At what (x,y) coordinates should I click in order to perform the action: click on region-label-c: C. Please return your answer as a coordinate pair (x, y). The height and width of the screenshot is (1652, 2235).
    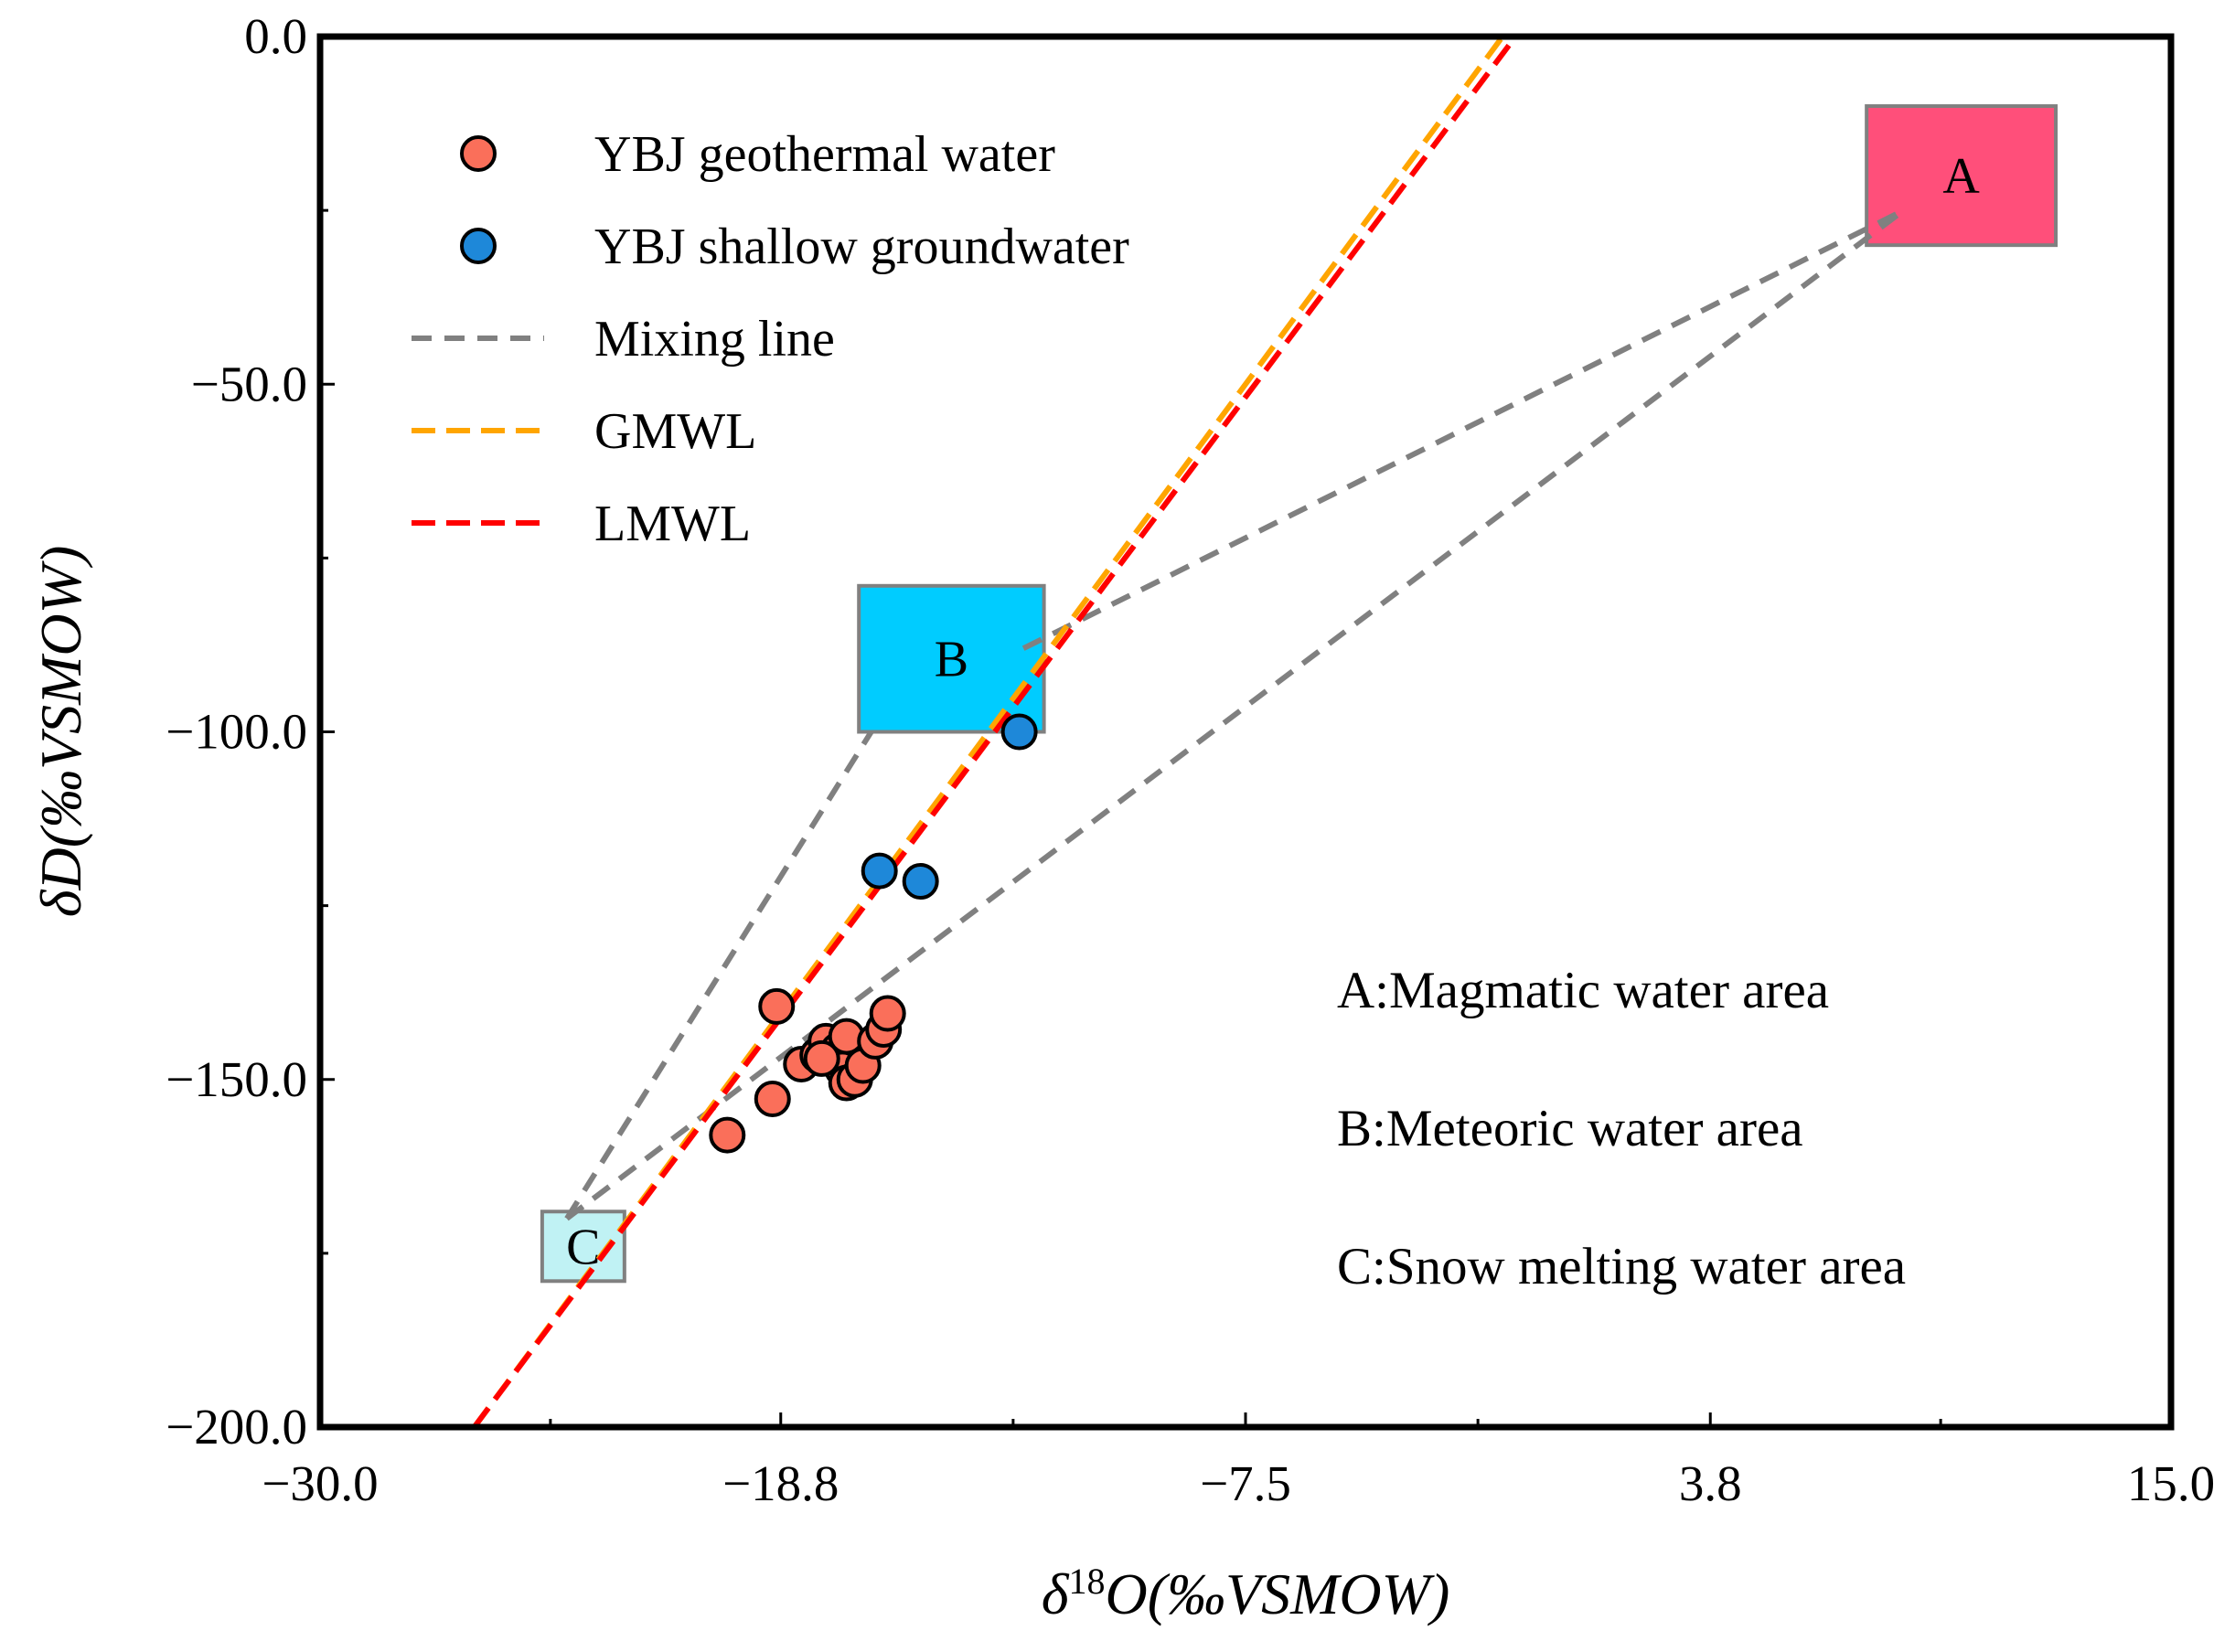
    Looking at the image, I should click on (583, 1247).